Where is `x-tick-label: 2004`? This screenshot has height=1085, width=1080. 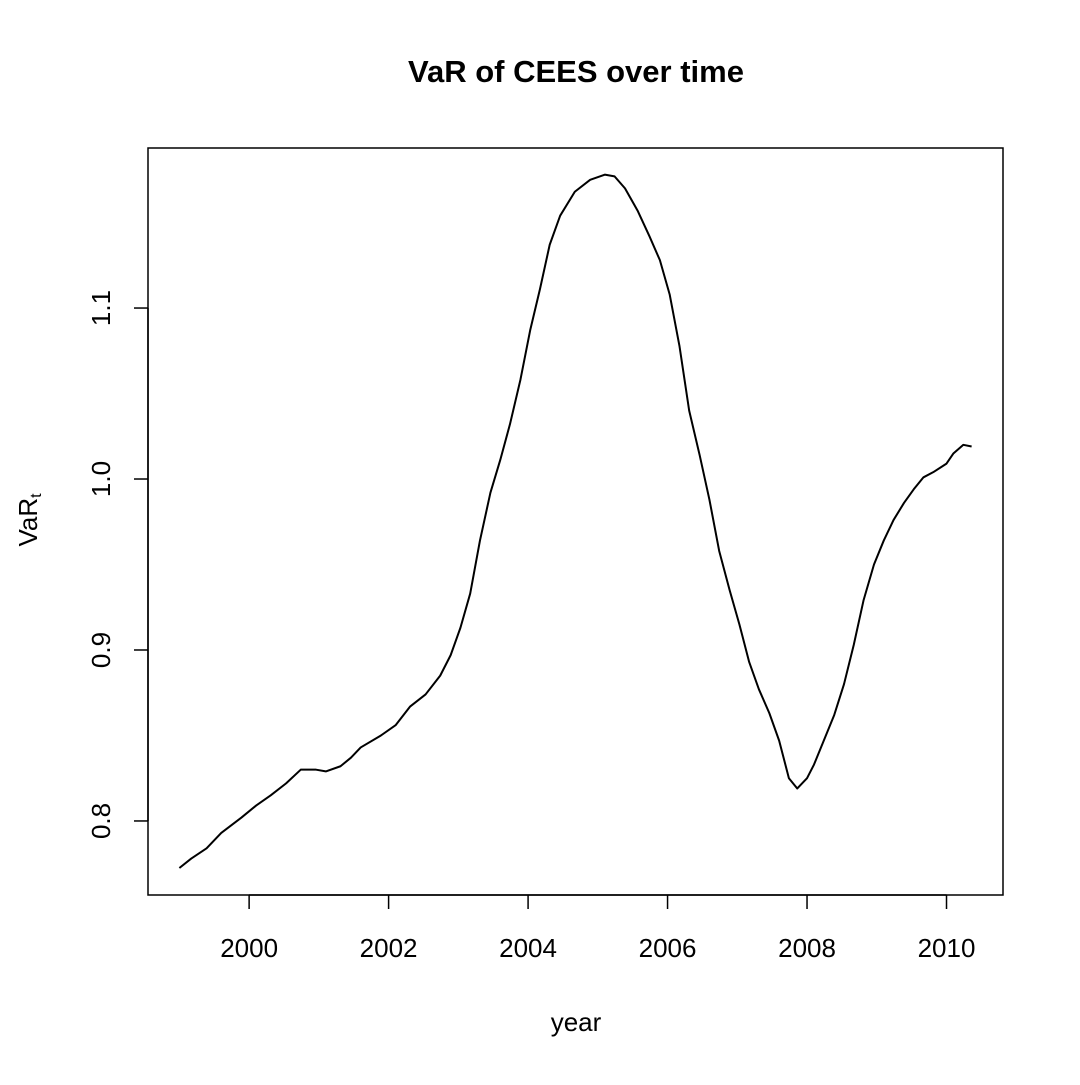
x-tick-label: 2004 is located at coordinates (528, 948).